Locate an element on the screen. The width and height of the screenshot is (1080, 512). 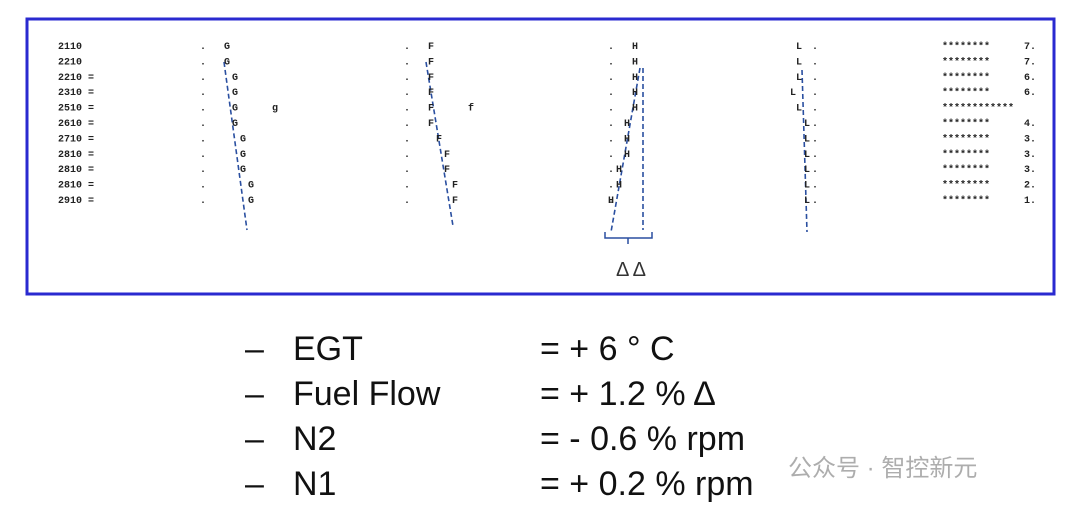
list-name: N1 is located at coordinates (314, 484).